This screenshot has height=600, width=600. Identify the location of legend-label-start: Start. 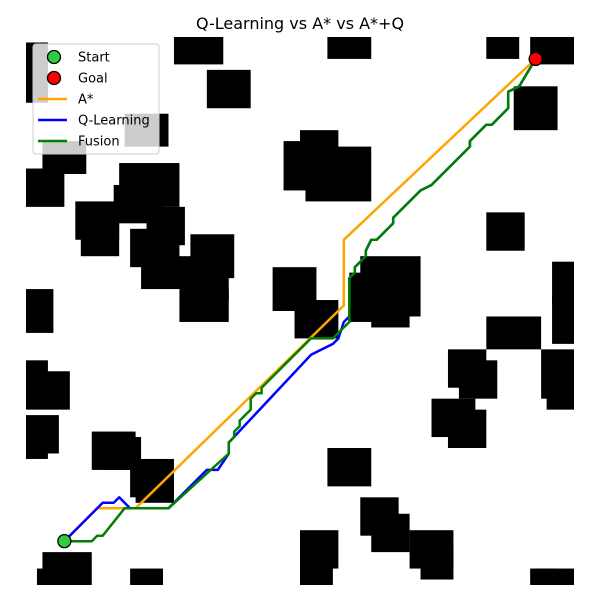
(94, 58).